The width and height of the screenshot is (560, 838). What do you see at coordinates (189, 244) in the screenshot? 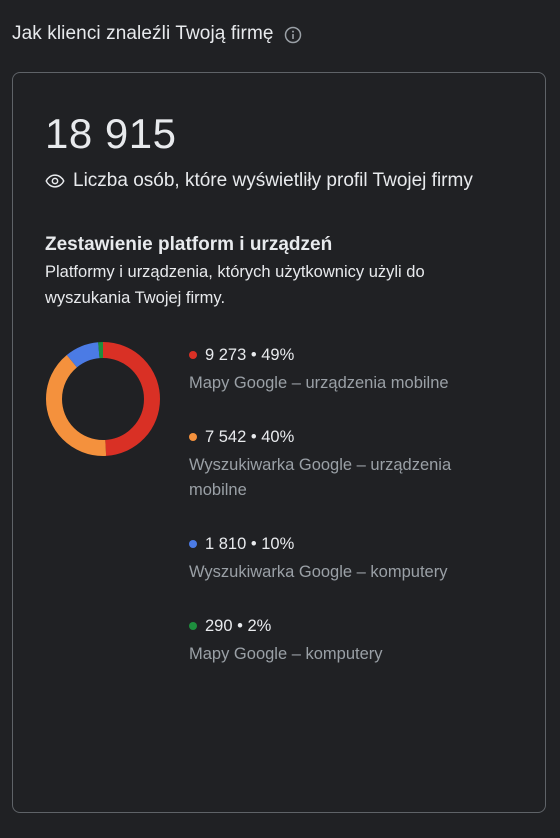
I see `breakdown-title: Zestawienie platform i urządzeń` at bounding box center [189, 244].